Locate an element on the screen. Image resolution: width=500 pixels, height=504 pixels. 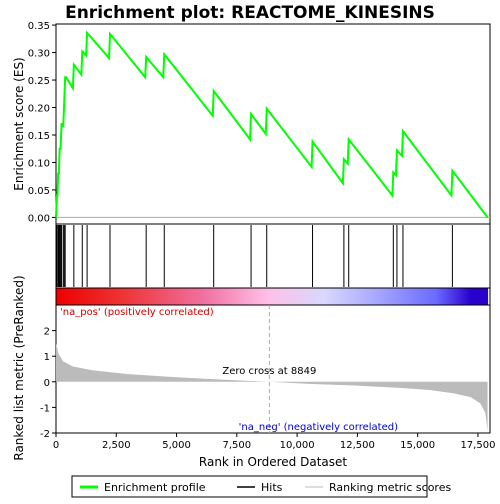
es-y-tick-label: 0.05 is located at coordinates (39, 191).